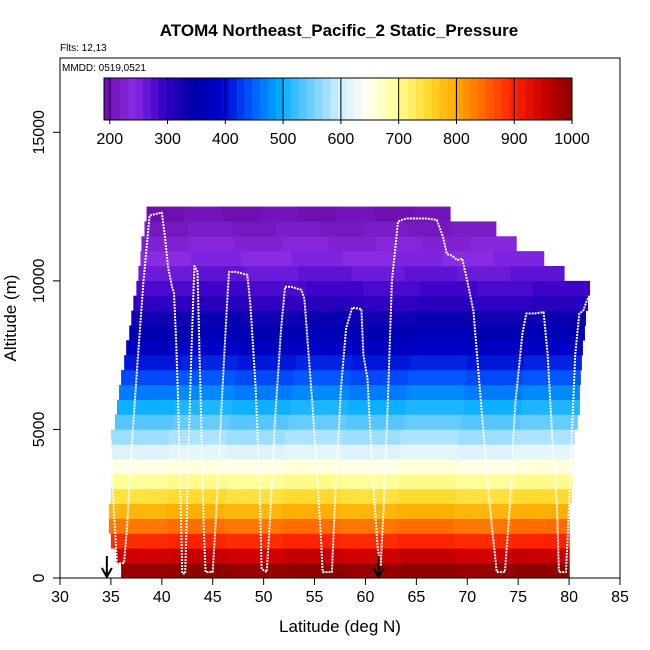 Image resolution: width=650 pixels, height=650 pixels. I want to click on marker-arrow-head, so click(106, 573).